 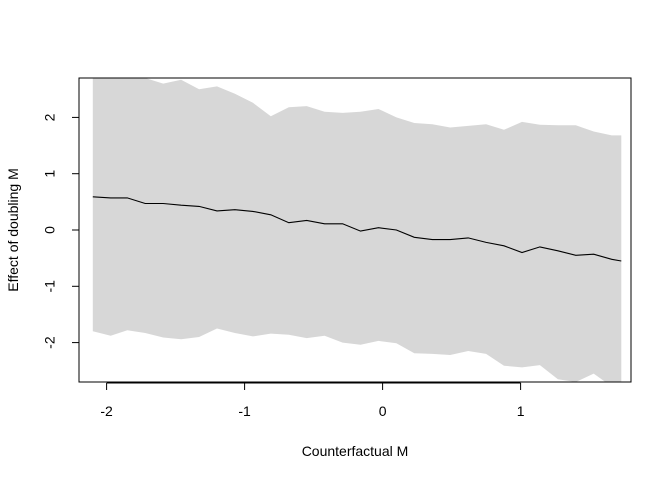 What do you see at coordinates (244, 411) in the screenshot?
I see `x-tick-label: -1` at bounding box center [244, 411].